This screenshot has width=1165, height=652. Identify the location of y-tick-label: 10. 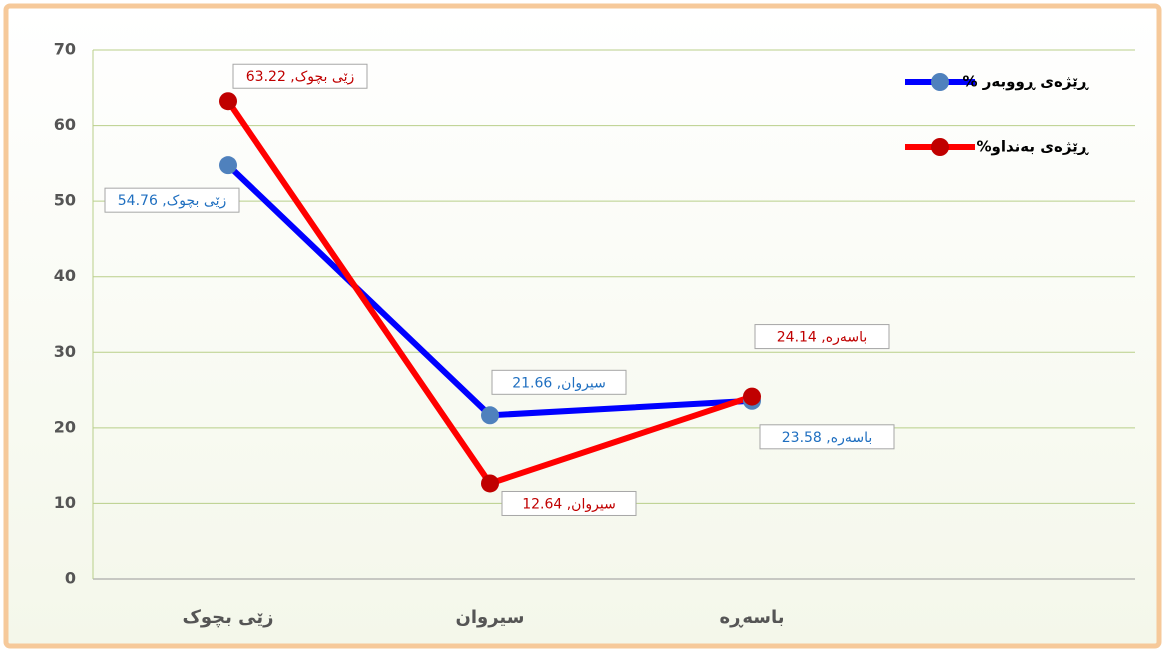
(65, 502).